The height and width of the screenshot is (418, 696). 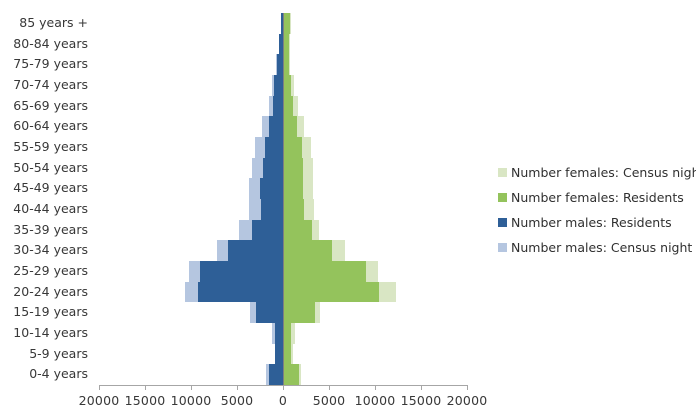 I want to click on legend-item-males-residents: Number males: Residents, so click(x=597, y=222).